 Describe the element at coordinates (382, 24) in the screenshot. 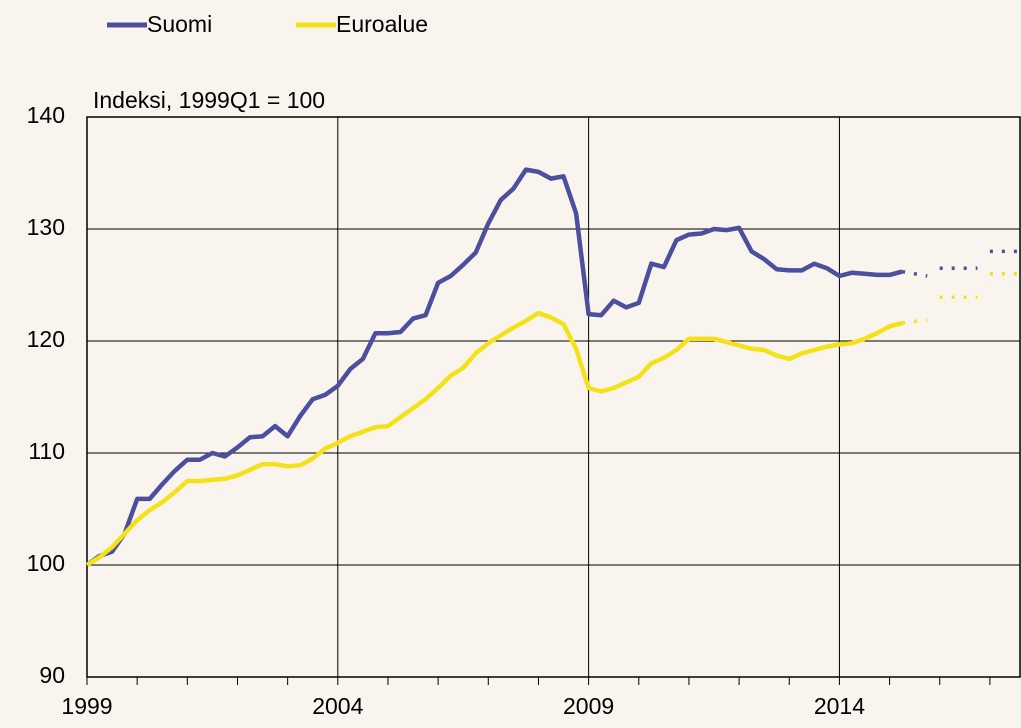

I see `legend-label: Euroalue` at that location.